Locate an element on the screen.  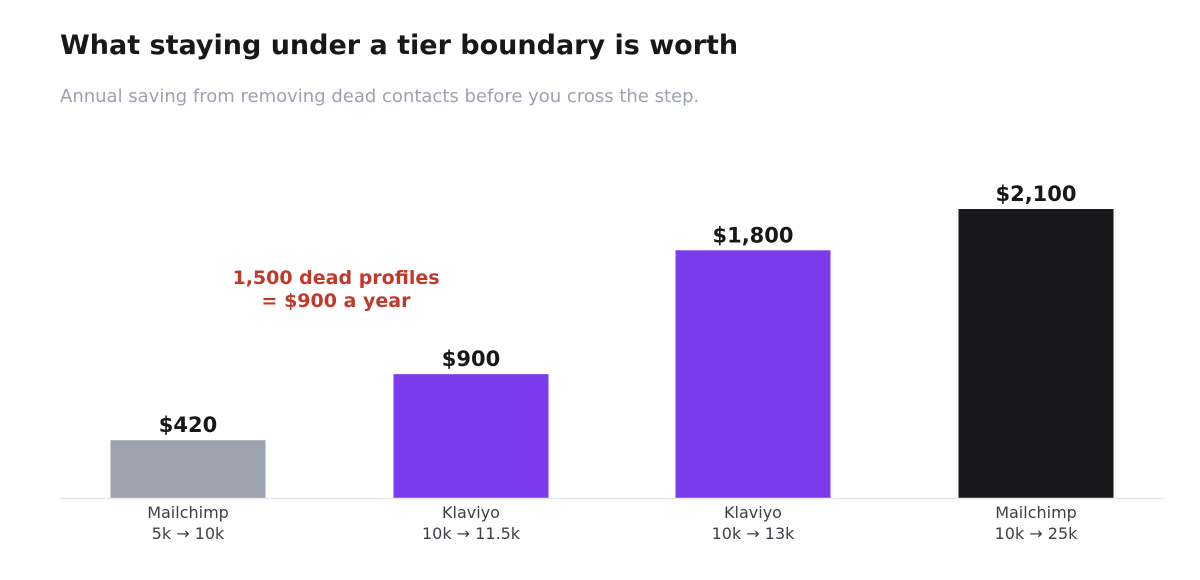
annotation: 1,500 dead profiles= $900 a year is located at coordinates (335, 289).